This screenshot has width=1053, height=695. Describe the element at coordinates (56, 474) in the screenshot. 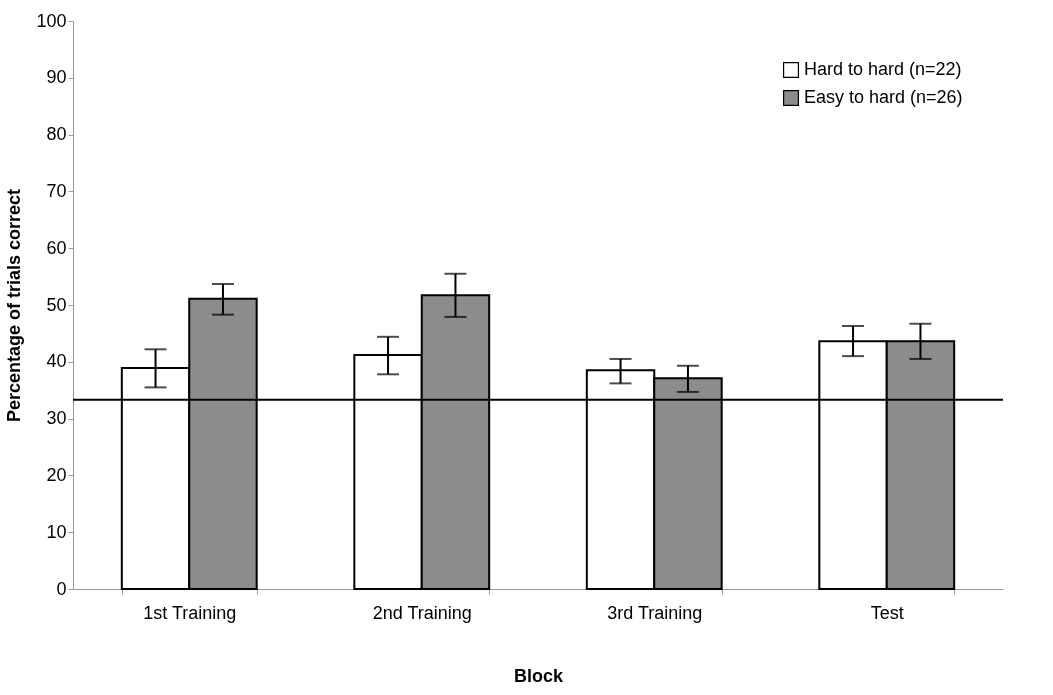

I see `y-tick-label: 20` at that location.